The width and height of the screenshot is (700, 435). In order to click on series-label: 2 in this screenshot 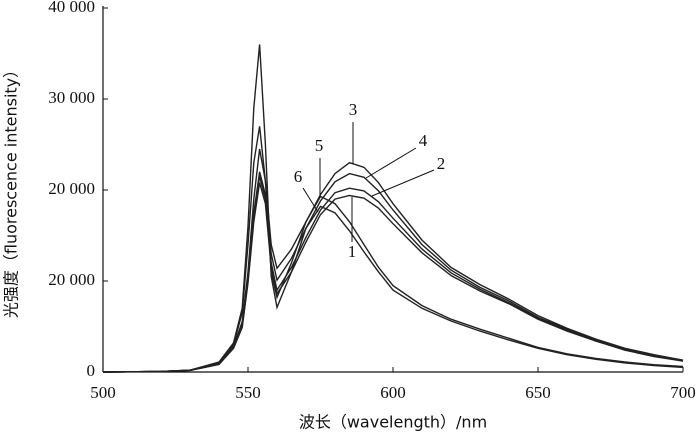, I will do `click(441, 163)`.